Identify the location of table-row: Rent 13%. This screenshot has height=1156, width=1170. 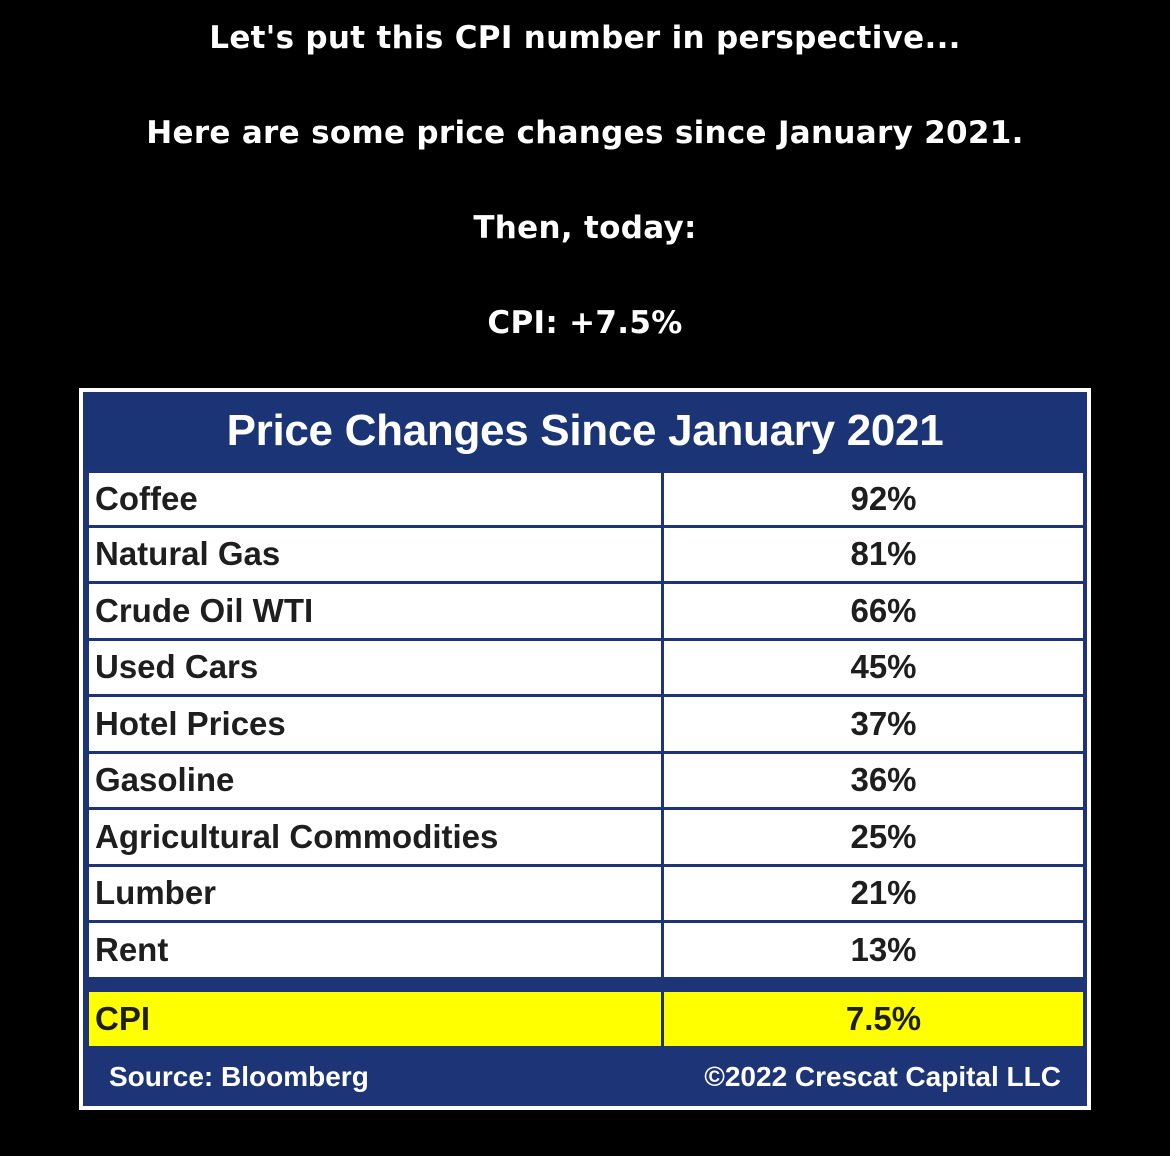
(586, 951).